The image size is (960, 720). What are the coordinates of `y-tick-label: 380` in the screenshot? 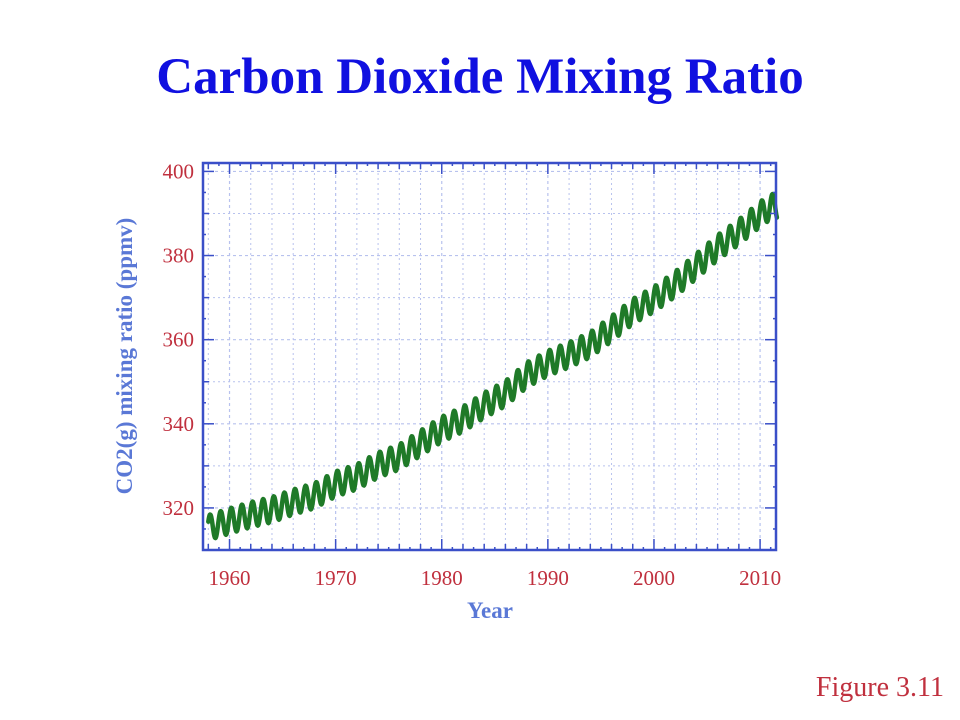 It's located at (179, 256).